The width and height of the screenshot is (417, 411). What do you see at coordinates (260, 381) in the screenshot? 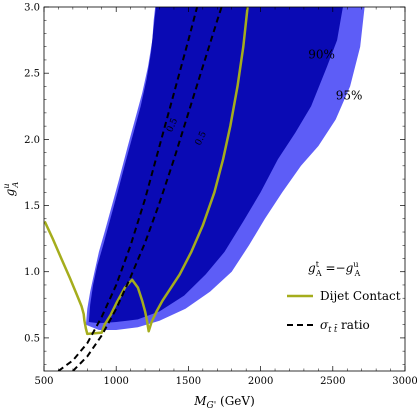
I see `x-tick-label: 2000` at bounding box center [260, 381].